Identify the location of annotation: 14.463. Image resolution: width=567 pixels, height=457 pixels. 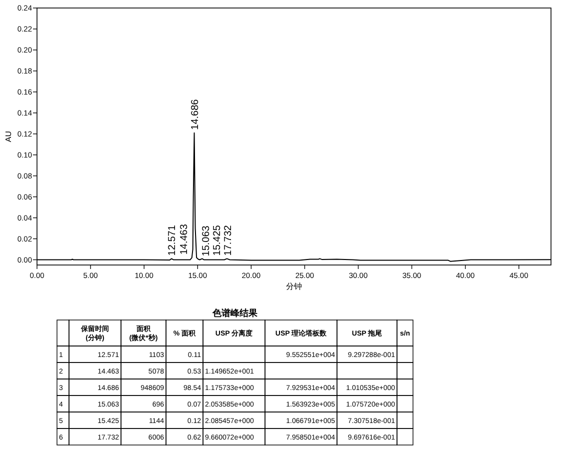
(184, 239).